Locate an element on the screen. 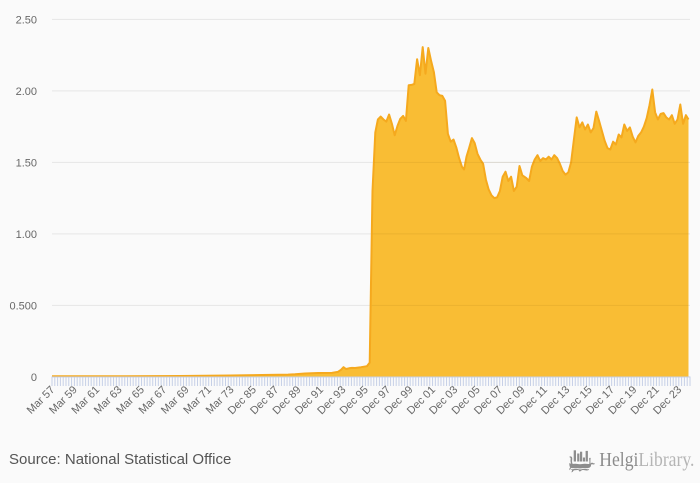 The height and width of the screenshot is (483, 700). svg-text: 1.00 is located at coordinates (26, 235).